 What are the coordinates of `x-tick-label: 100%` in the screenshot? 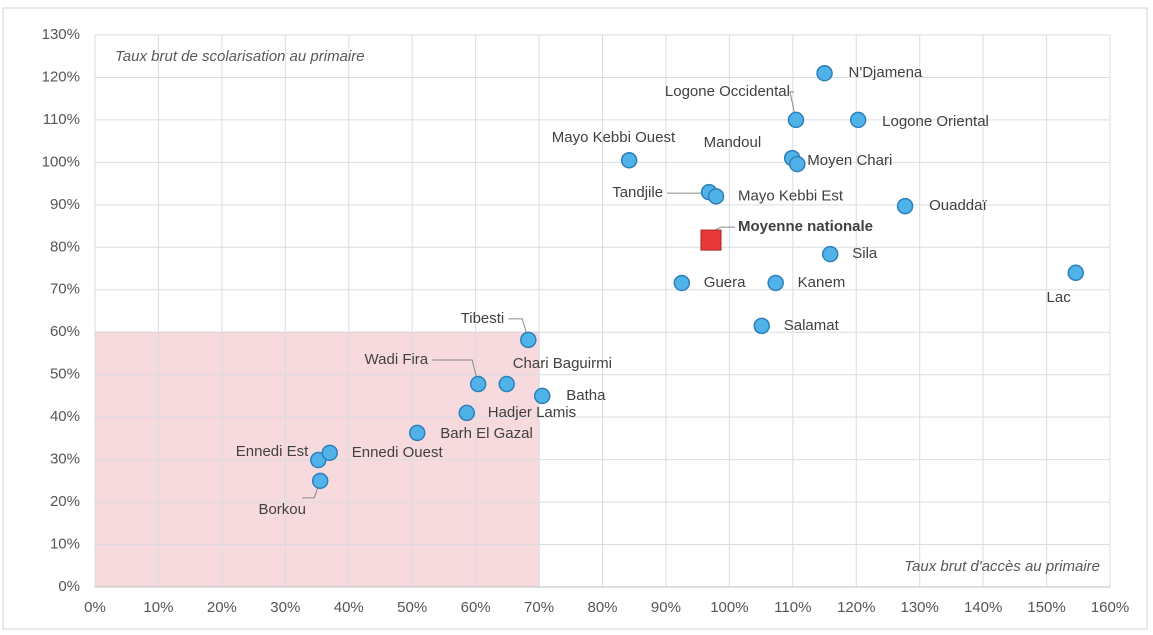 It's located at (729, 607).